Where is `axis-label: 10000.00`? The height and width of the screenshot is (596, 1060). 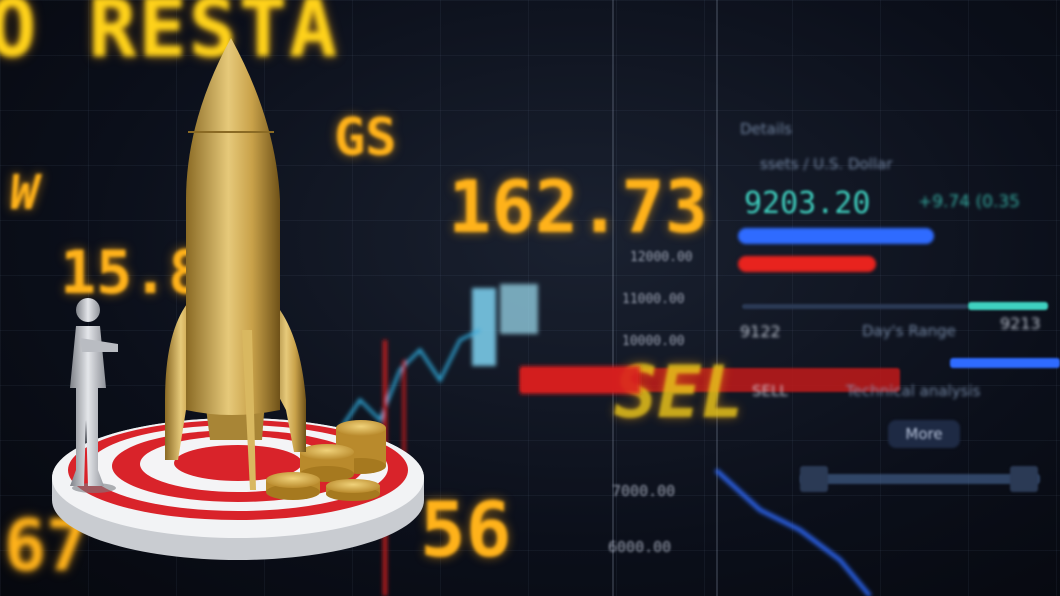 axis-label: 10000.00 is located at coordinates (653, 341).